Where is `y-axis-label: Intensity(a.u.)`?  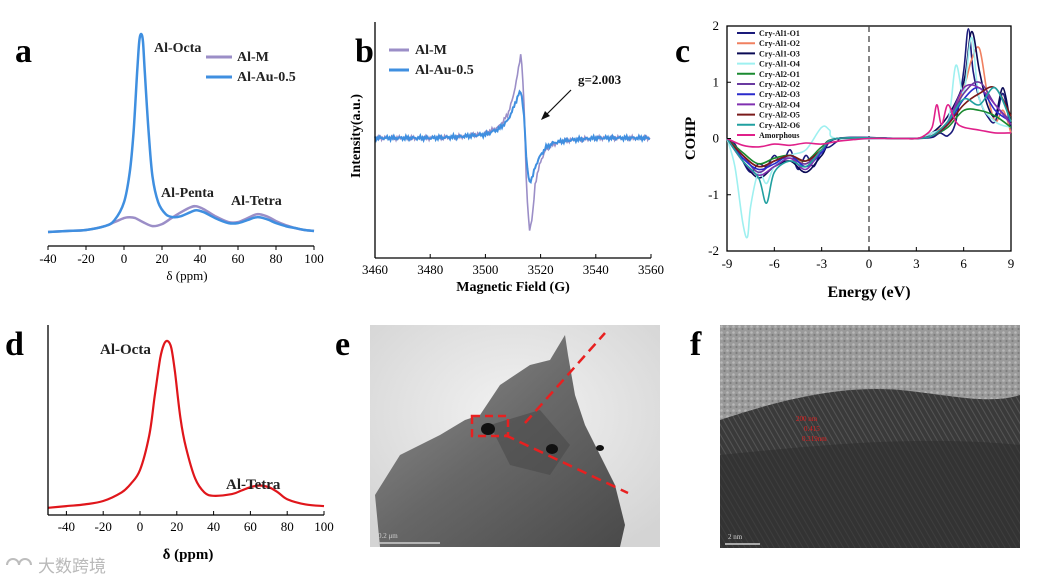
y-axis-label: Intensity(a.u.) is located at coordinates (356, 136).